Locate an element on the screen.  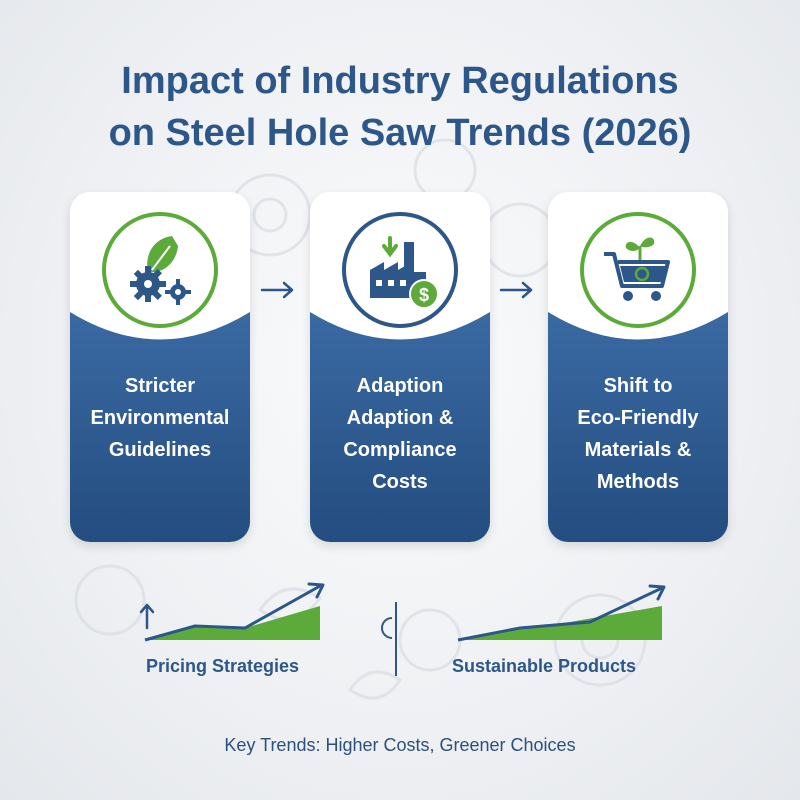
card-2-line-3: Compliance is located at coordinates (400, 450).